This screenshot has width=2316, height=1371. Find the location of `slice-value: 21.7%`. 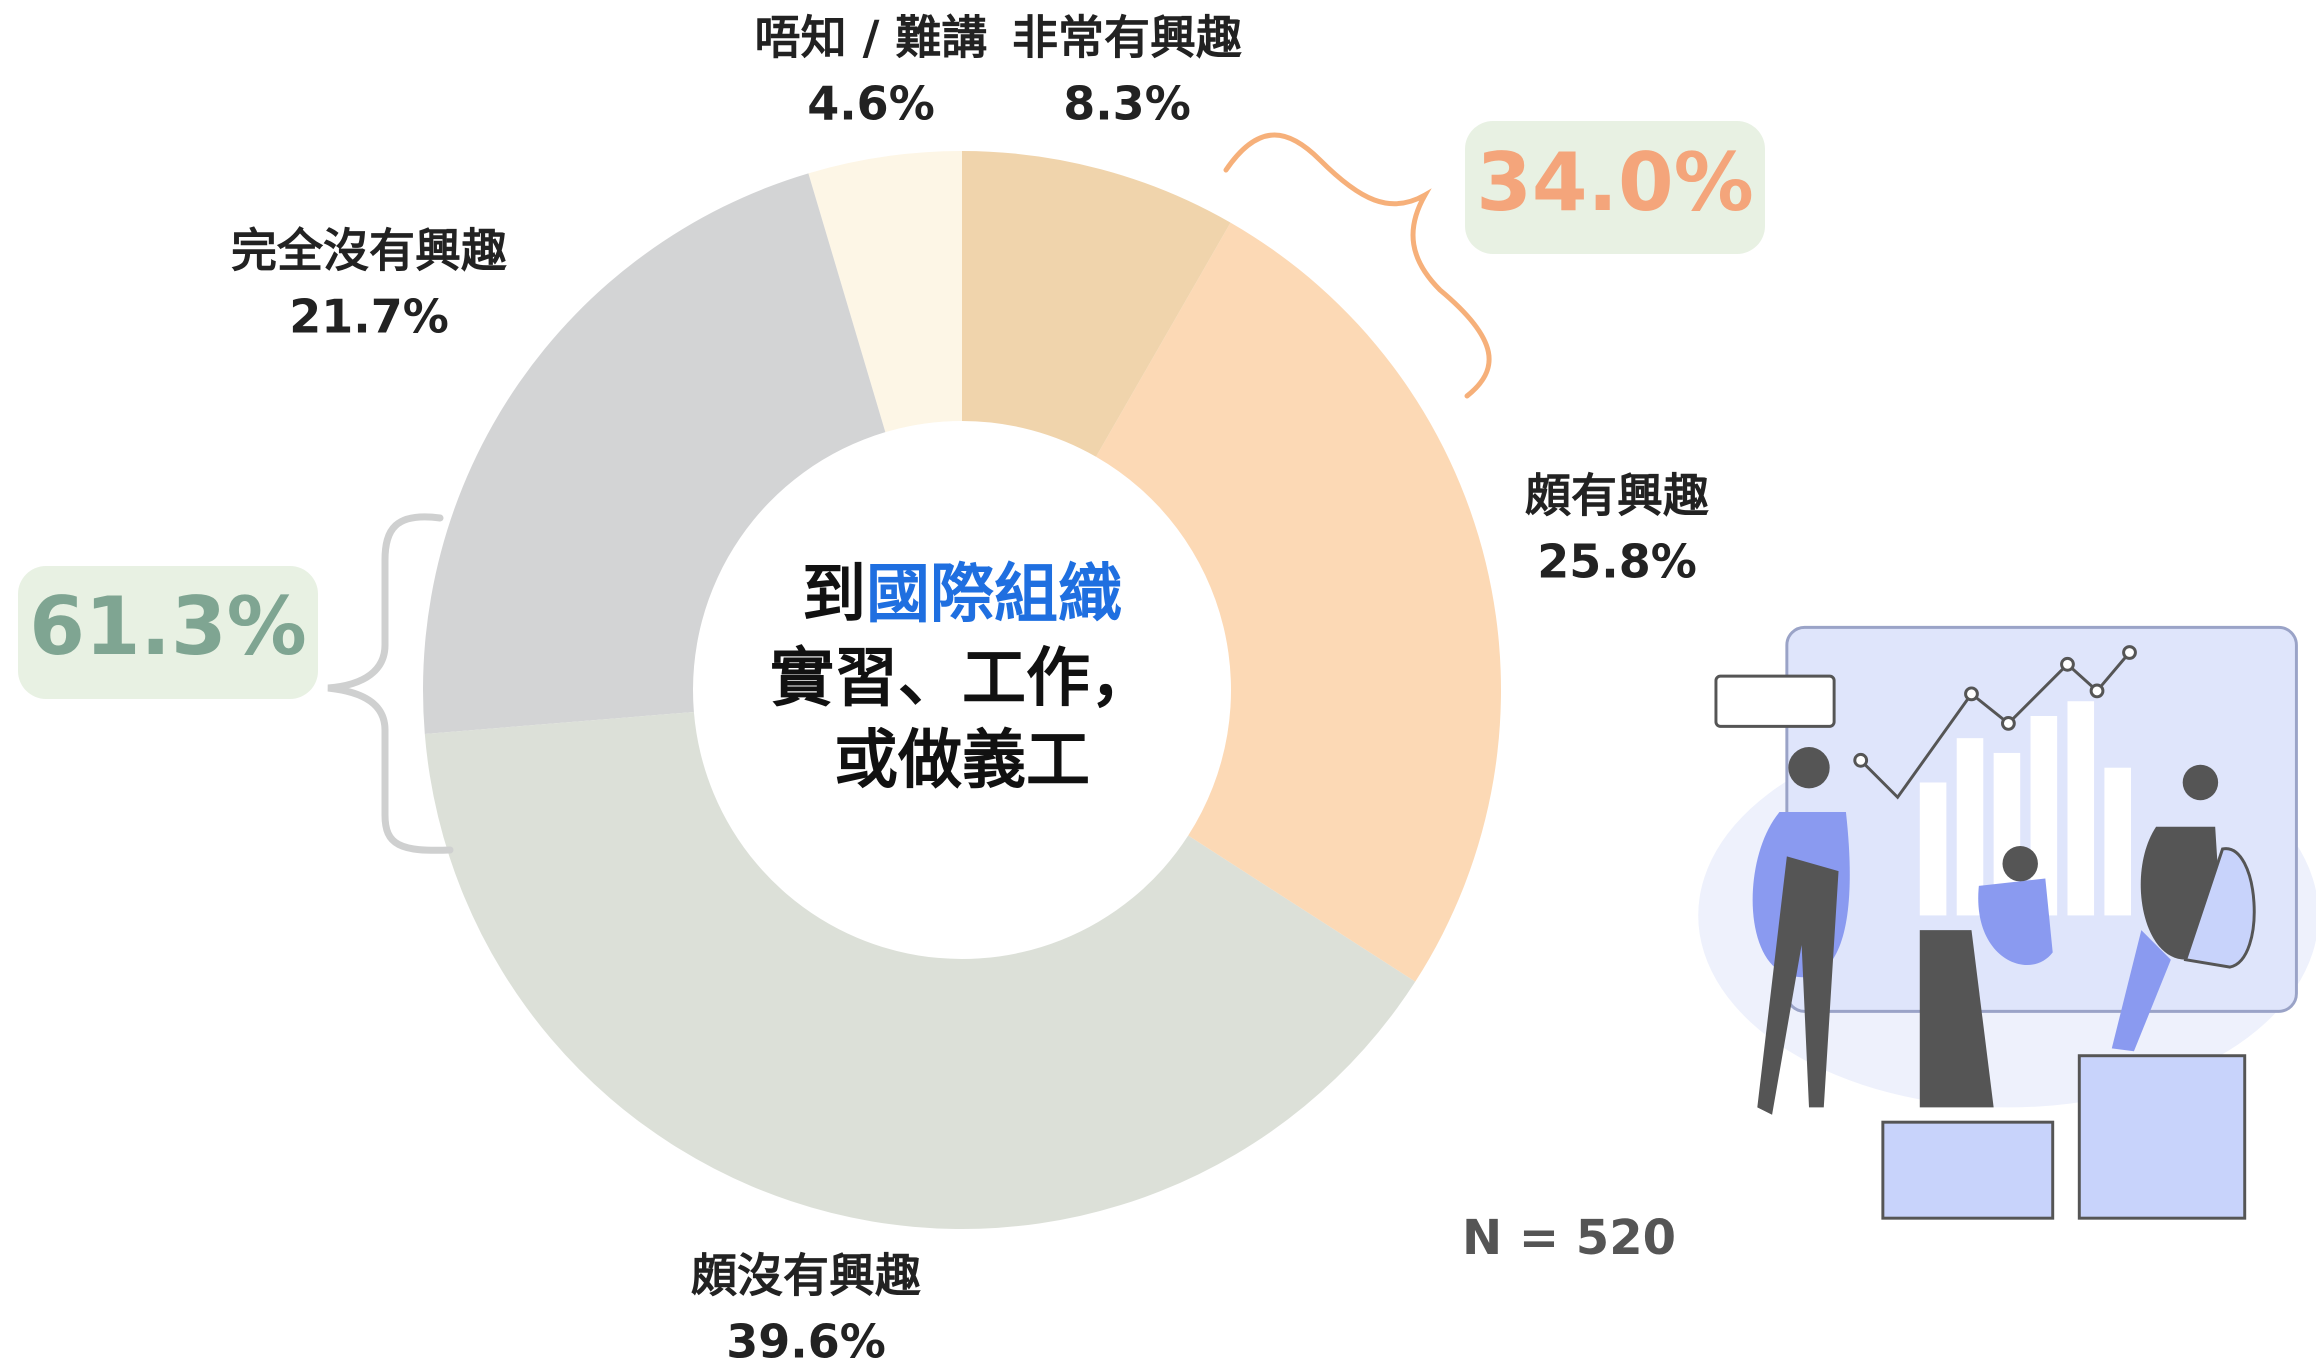

slice-value: 21.7% is located at coordinates (369, 317).